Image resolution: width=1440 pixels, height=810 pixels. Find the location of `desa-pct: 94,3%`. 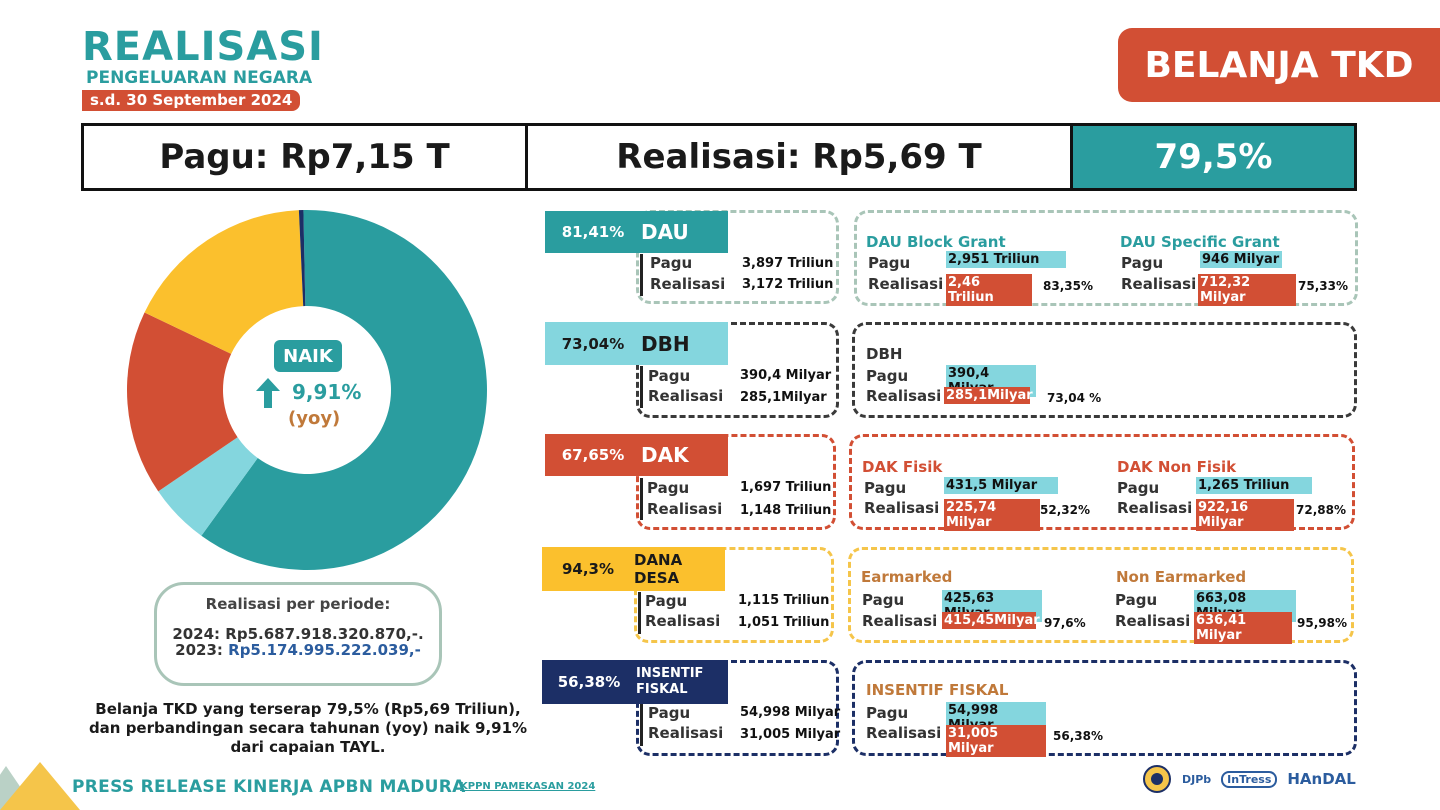

desa-pct: 94,3% is located at coordinates (588, 569).